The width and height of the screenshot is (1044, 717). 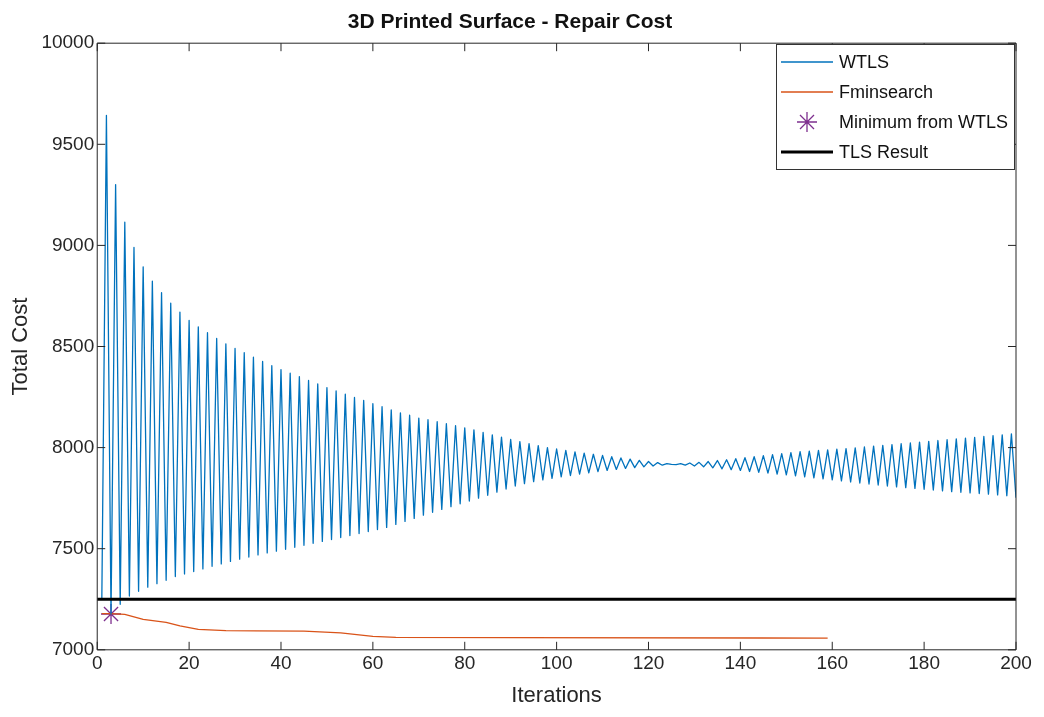 I want to click on x-tick-label: 200, so click(x=1016, y=663).